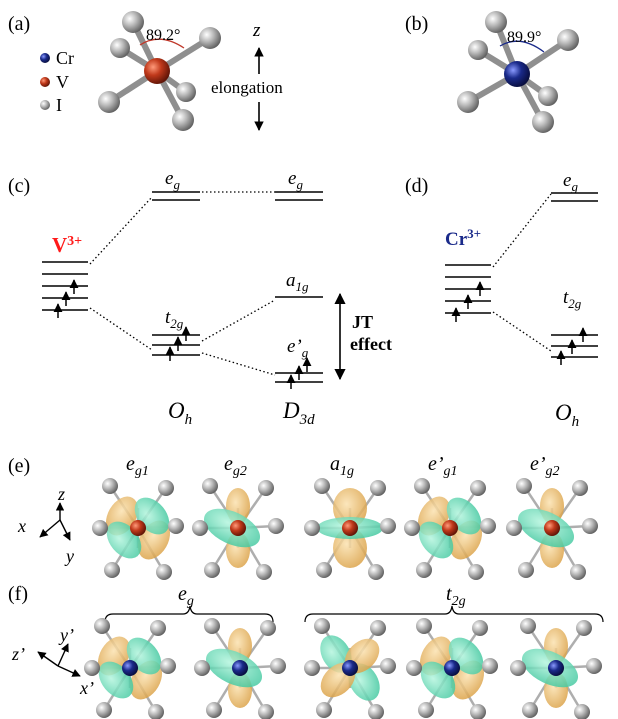 The width and height of the screenshot is (618, 719). I want to click on orbital-row-e, so click(345, 529).